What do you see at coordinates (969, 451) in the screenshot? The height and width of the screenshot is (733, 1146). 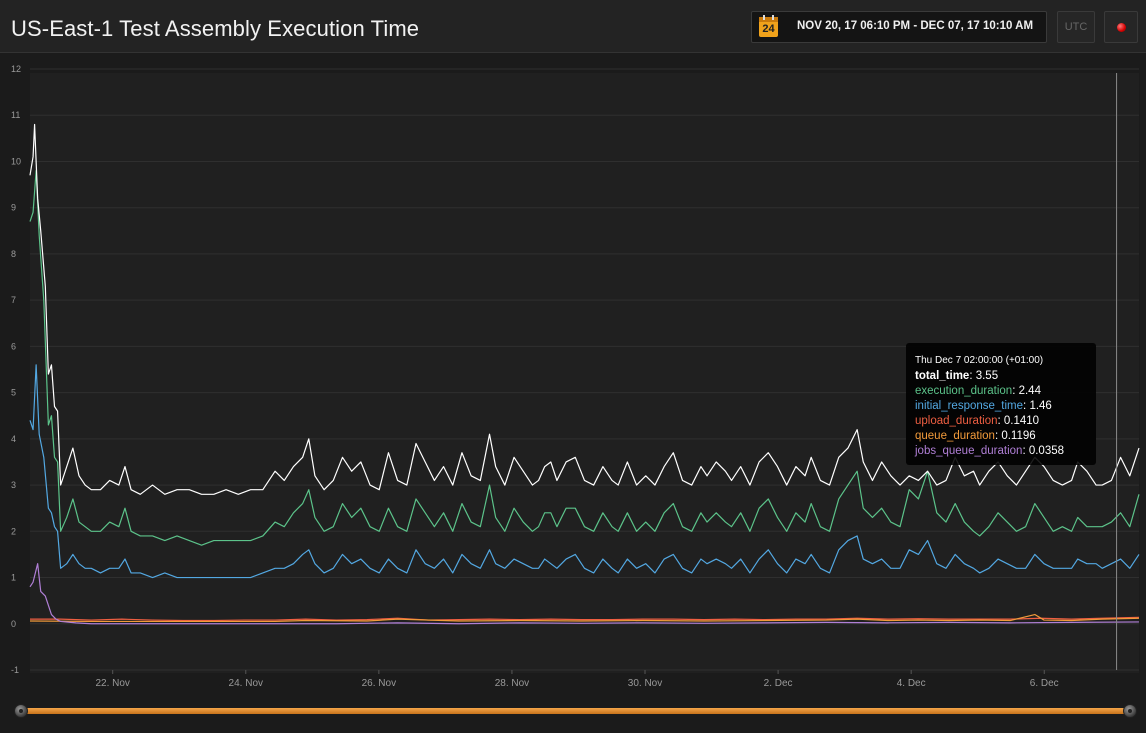 I see `tooltip-series-name: jobs_queue_duration` at bounding box center [969, 451].